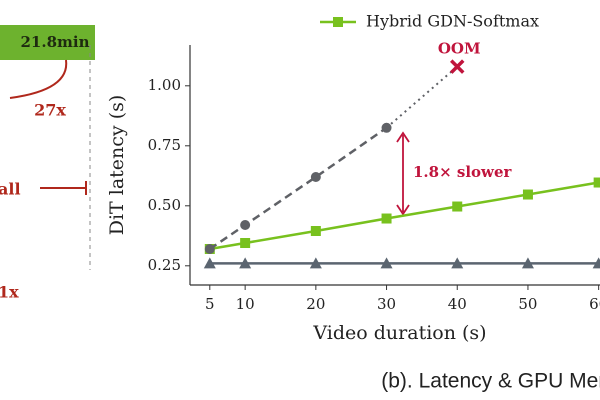 The height and width of the screenshot is (400, 600). I want to click on oom-extension, so click(421, 97).